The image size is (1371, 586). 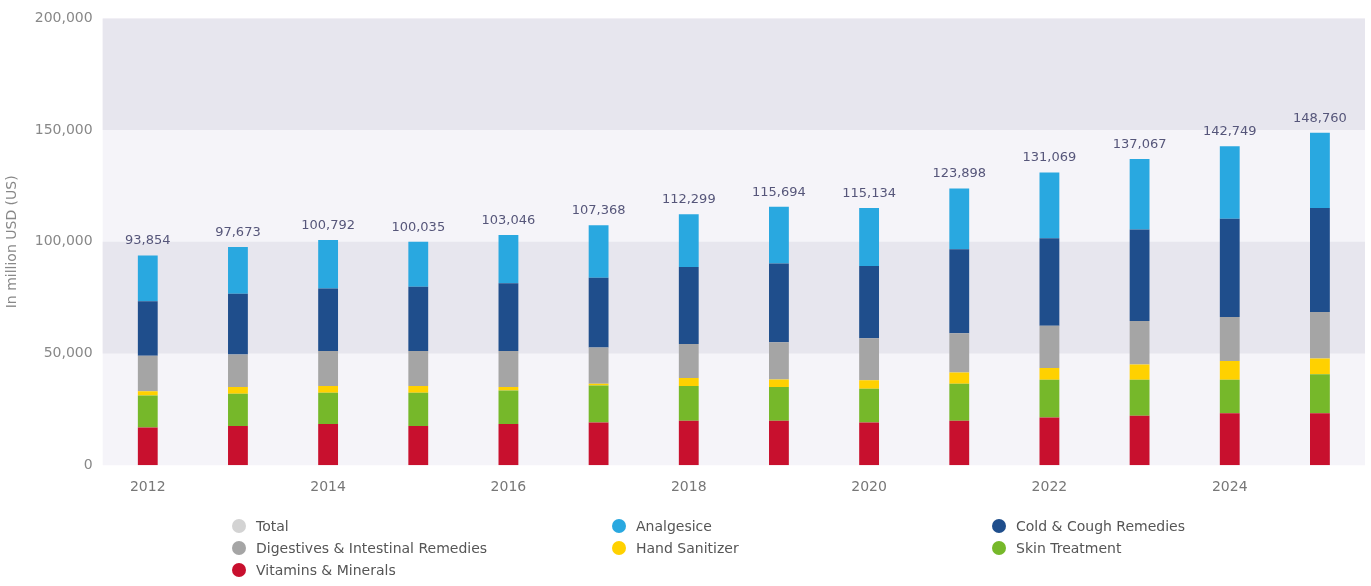 I want to click on y-tick-label: 200,000, so click(x=63, y=17).